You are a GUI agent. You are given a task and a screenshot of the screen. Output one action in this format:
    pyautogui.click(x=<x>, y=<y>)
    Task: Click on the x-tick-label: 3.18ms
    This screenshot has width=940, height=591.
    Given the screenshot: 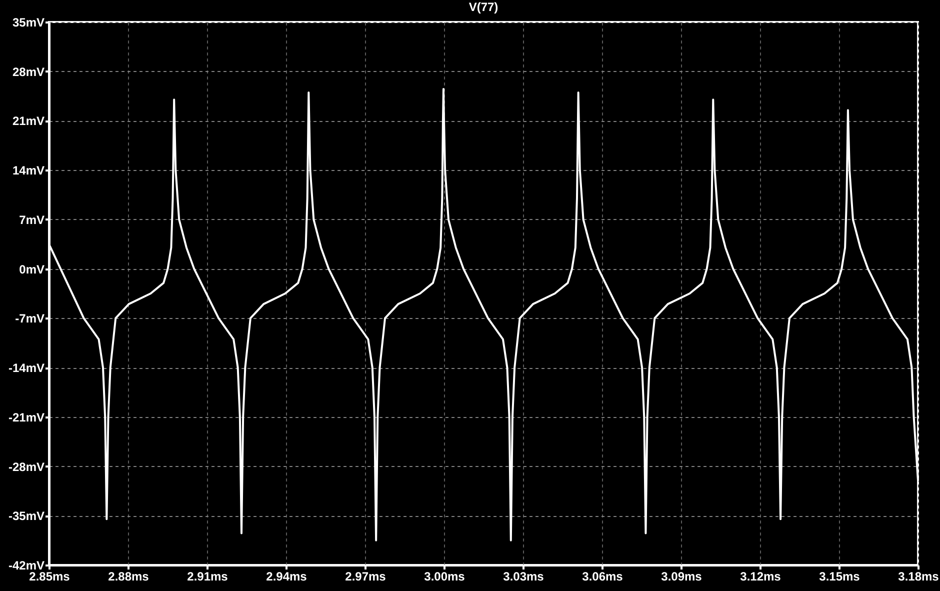 What is the action you would take?
    pyautogui.click(x=919, y=577)
    